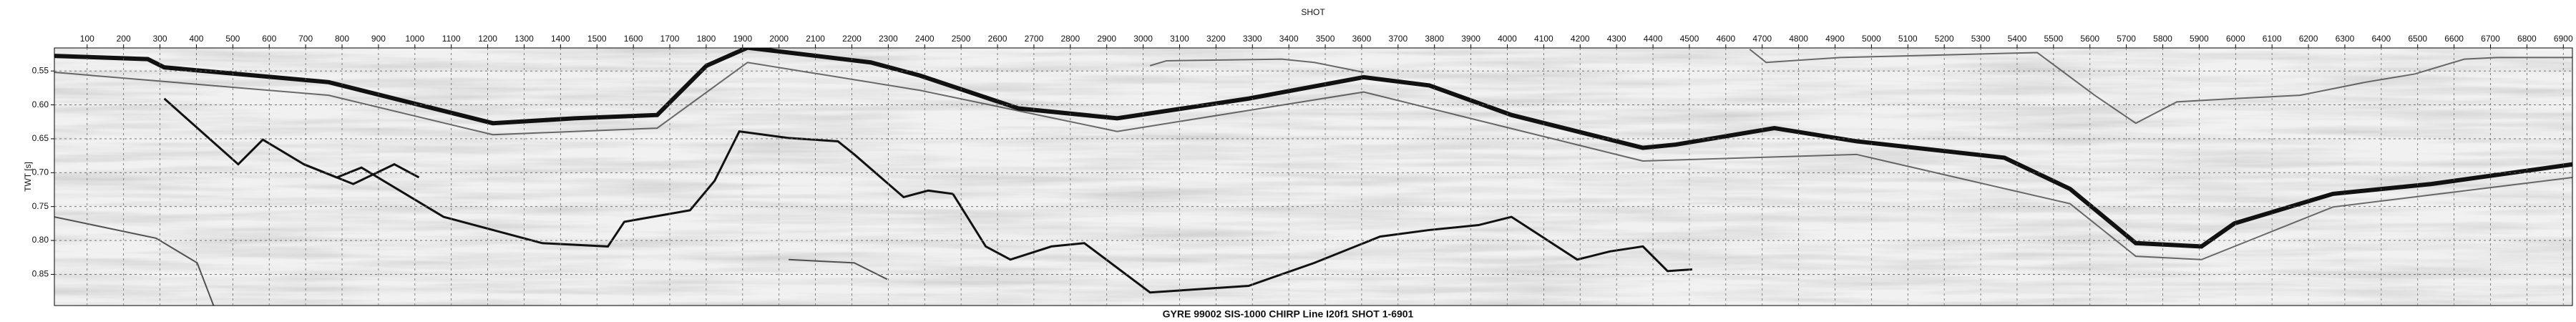  What do you see at coordinates (1070, 39) in the screenshot?
I see `x-tick-label: 2800` at bounding box center [1070, 39].